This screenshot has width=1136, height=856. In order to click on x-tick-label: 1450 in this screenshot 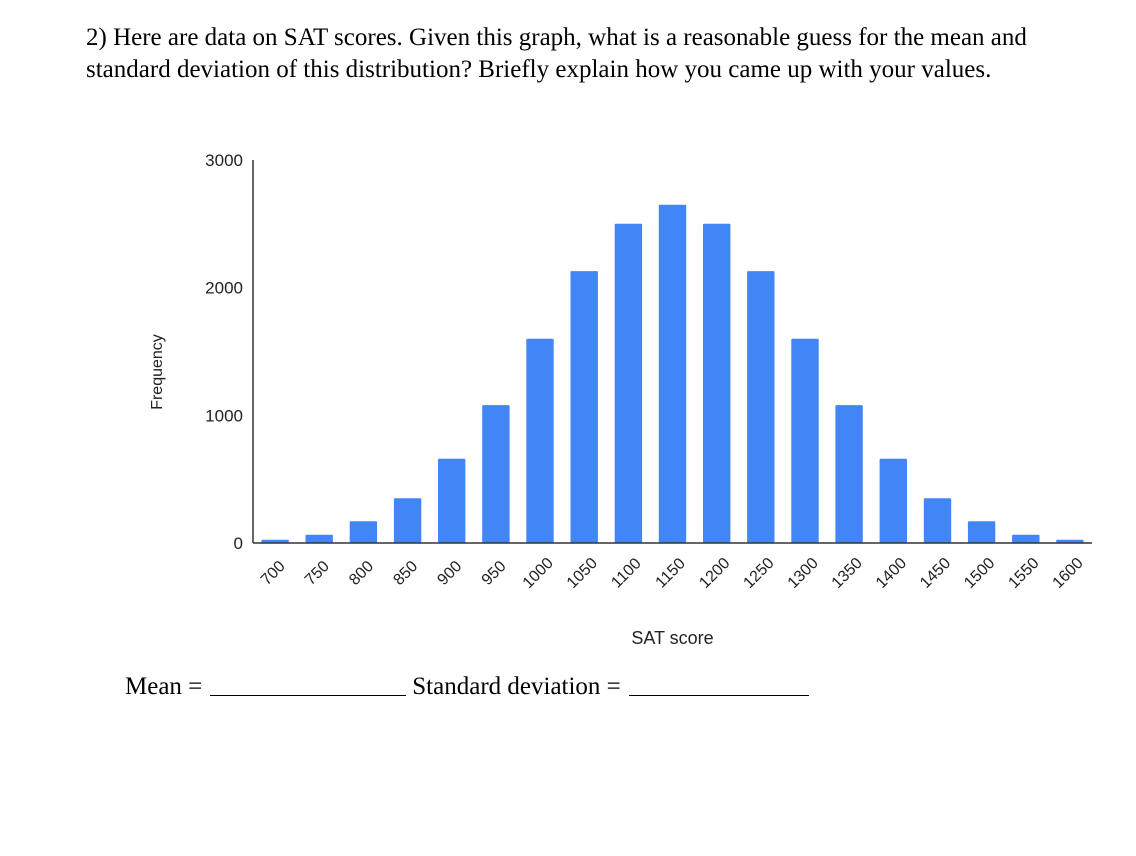, I will do `click(935, 573)`.